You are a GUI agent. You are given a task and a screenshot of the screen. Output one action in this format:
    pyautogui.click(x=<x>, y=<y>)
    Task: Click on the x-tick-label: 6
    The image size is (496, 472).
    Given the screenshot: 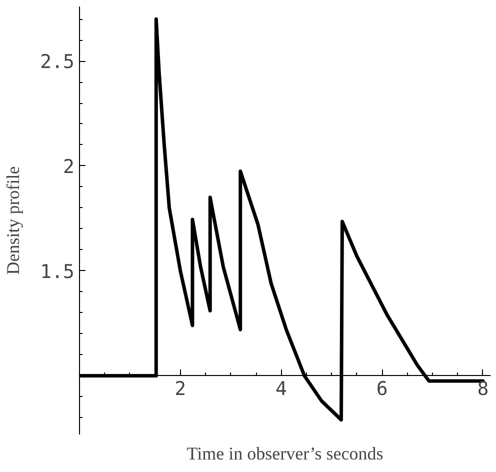 What is the action you would take?
    pyautogui.click(x=382, y=389)
    